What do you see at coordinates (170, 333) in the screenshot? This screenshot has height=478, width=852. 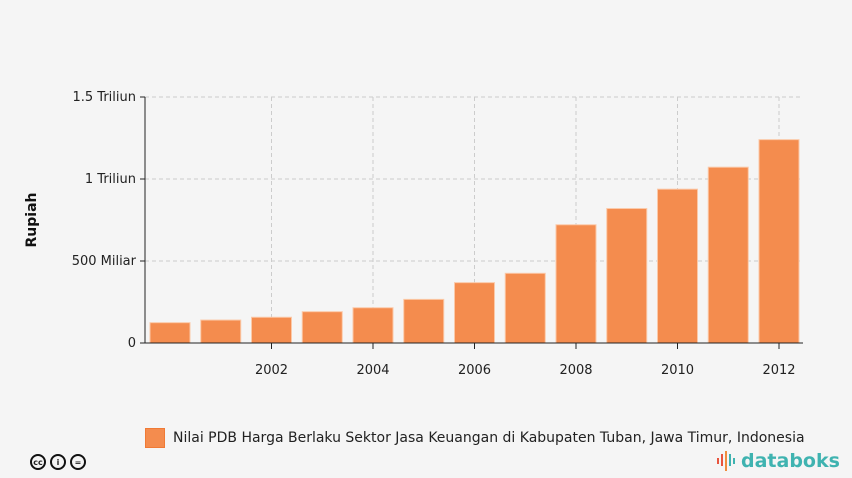 I see `bar-2000` at bounding box center [170, 333].